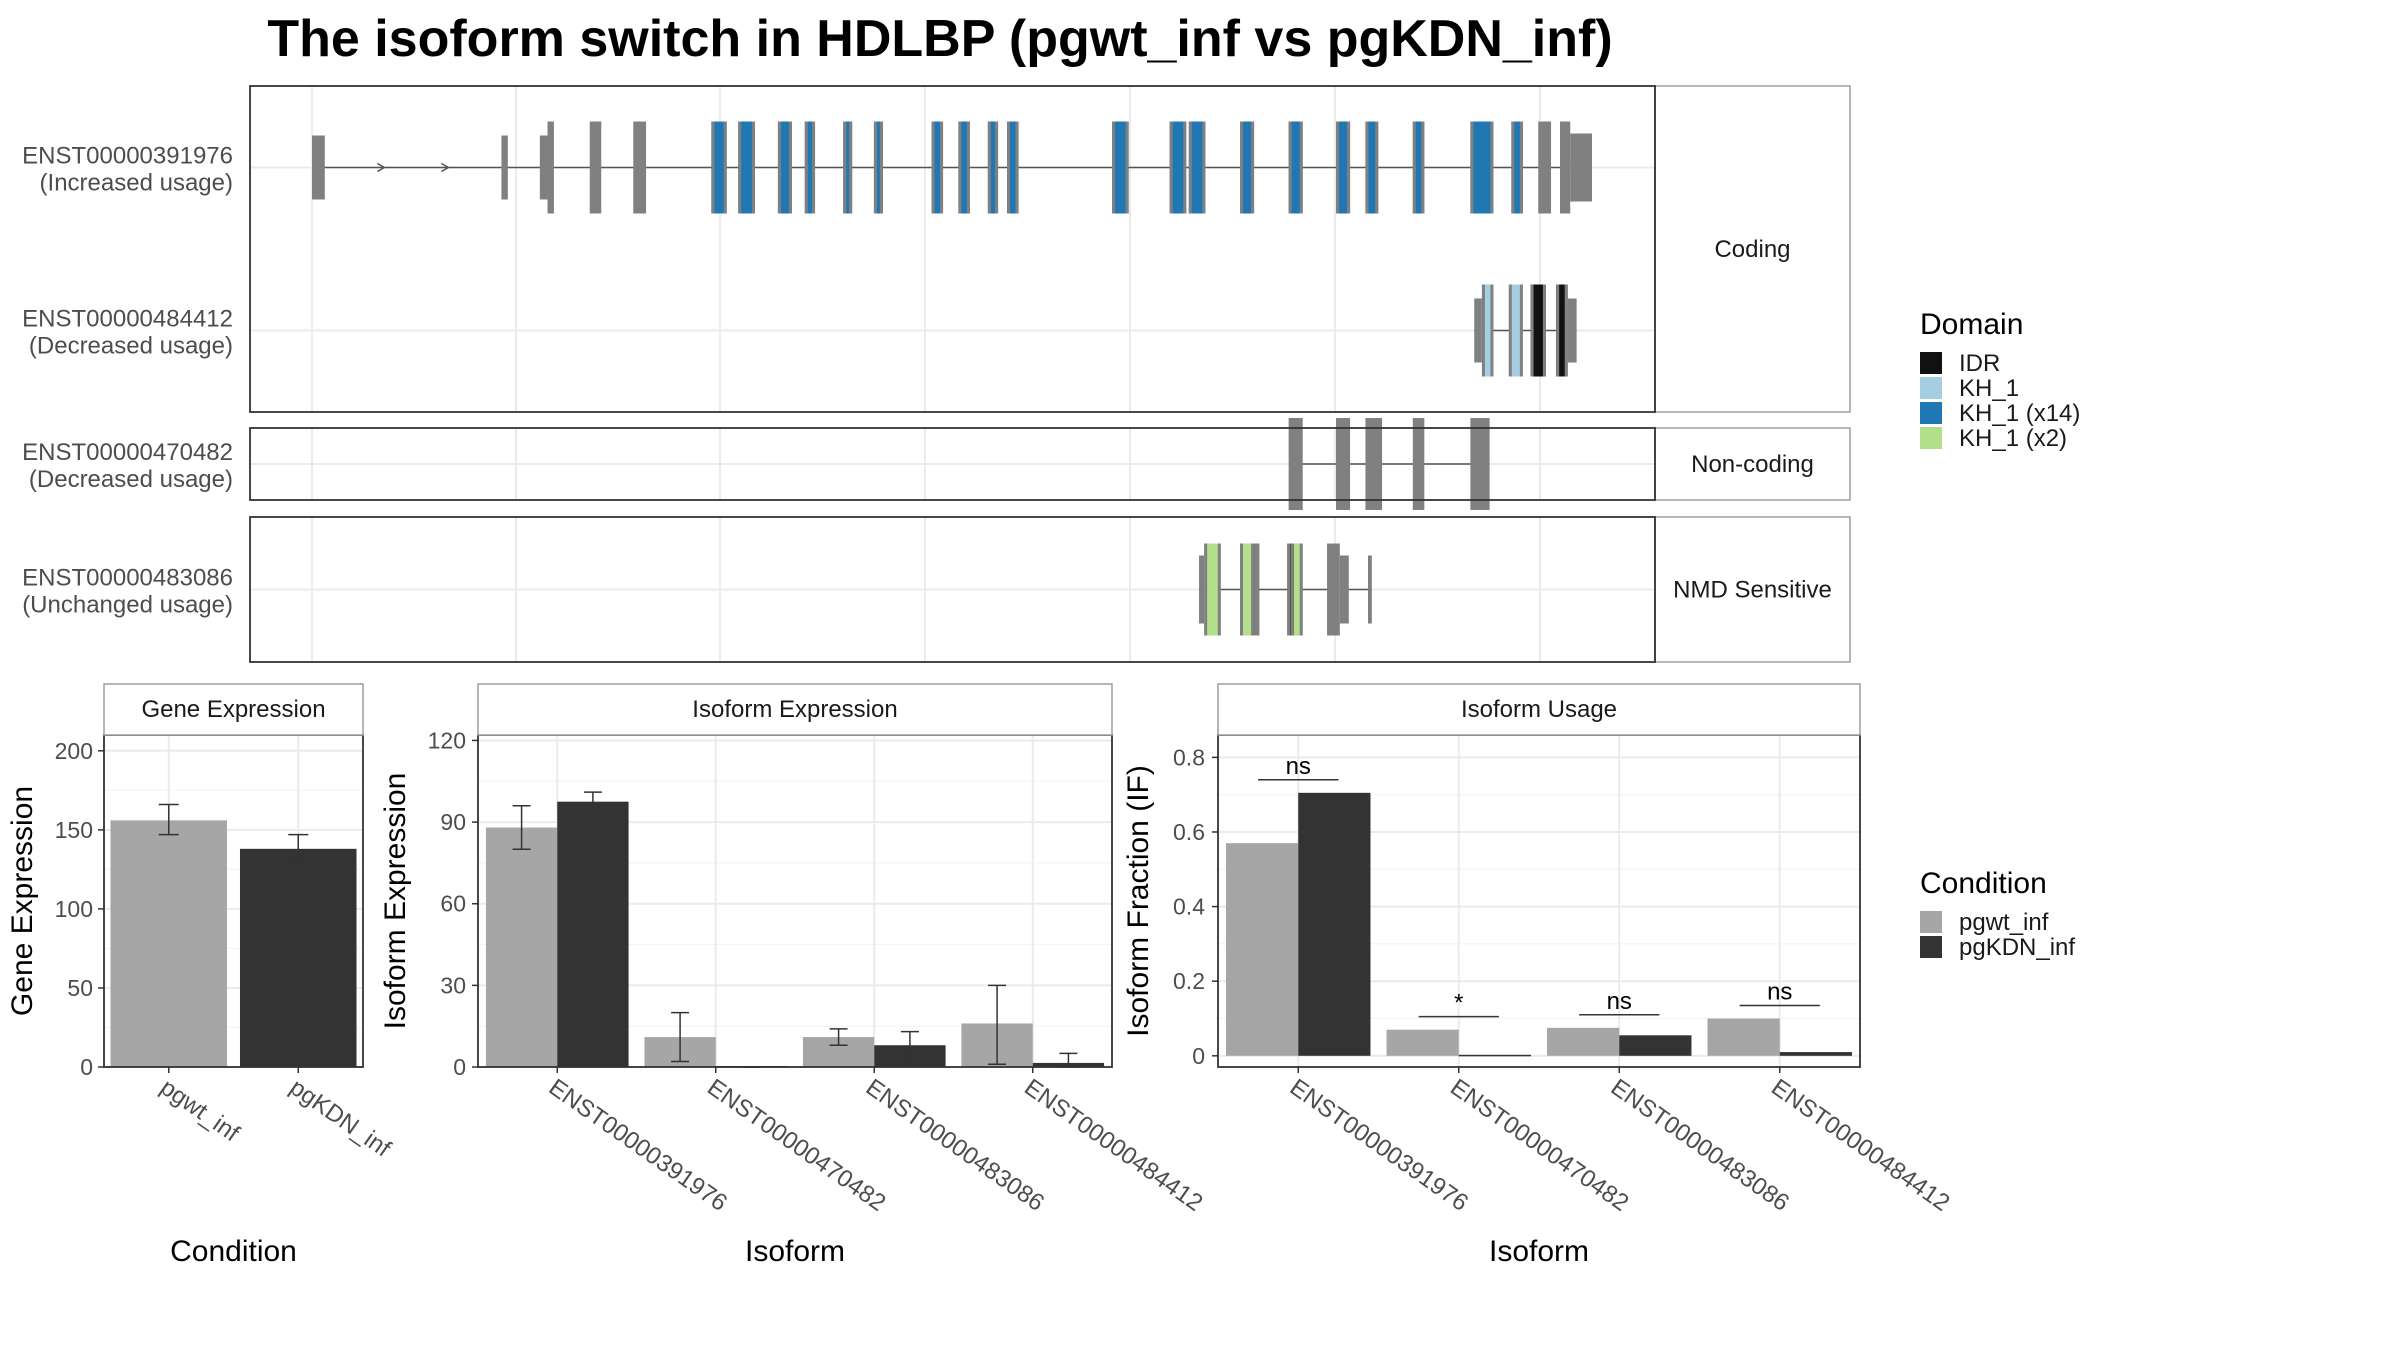 The width and height of the screenshot is (2400, 1350). What do you see at coordinates (2019, 413) in the screenshot?
I see `legend-label: KH_1 (x14)` at bounding box center [2019, 413].